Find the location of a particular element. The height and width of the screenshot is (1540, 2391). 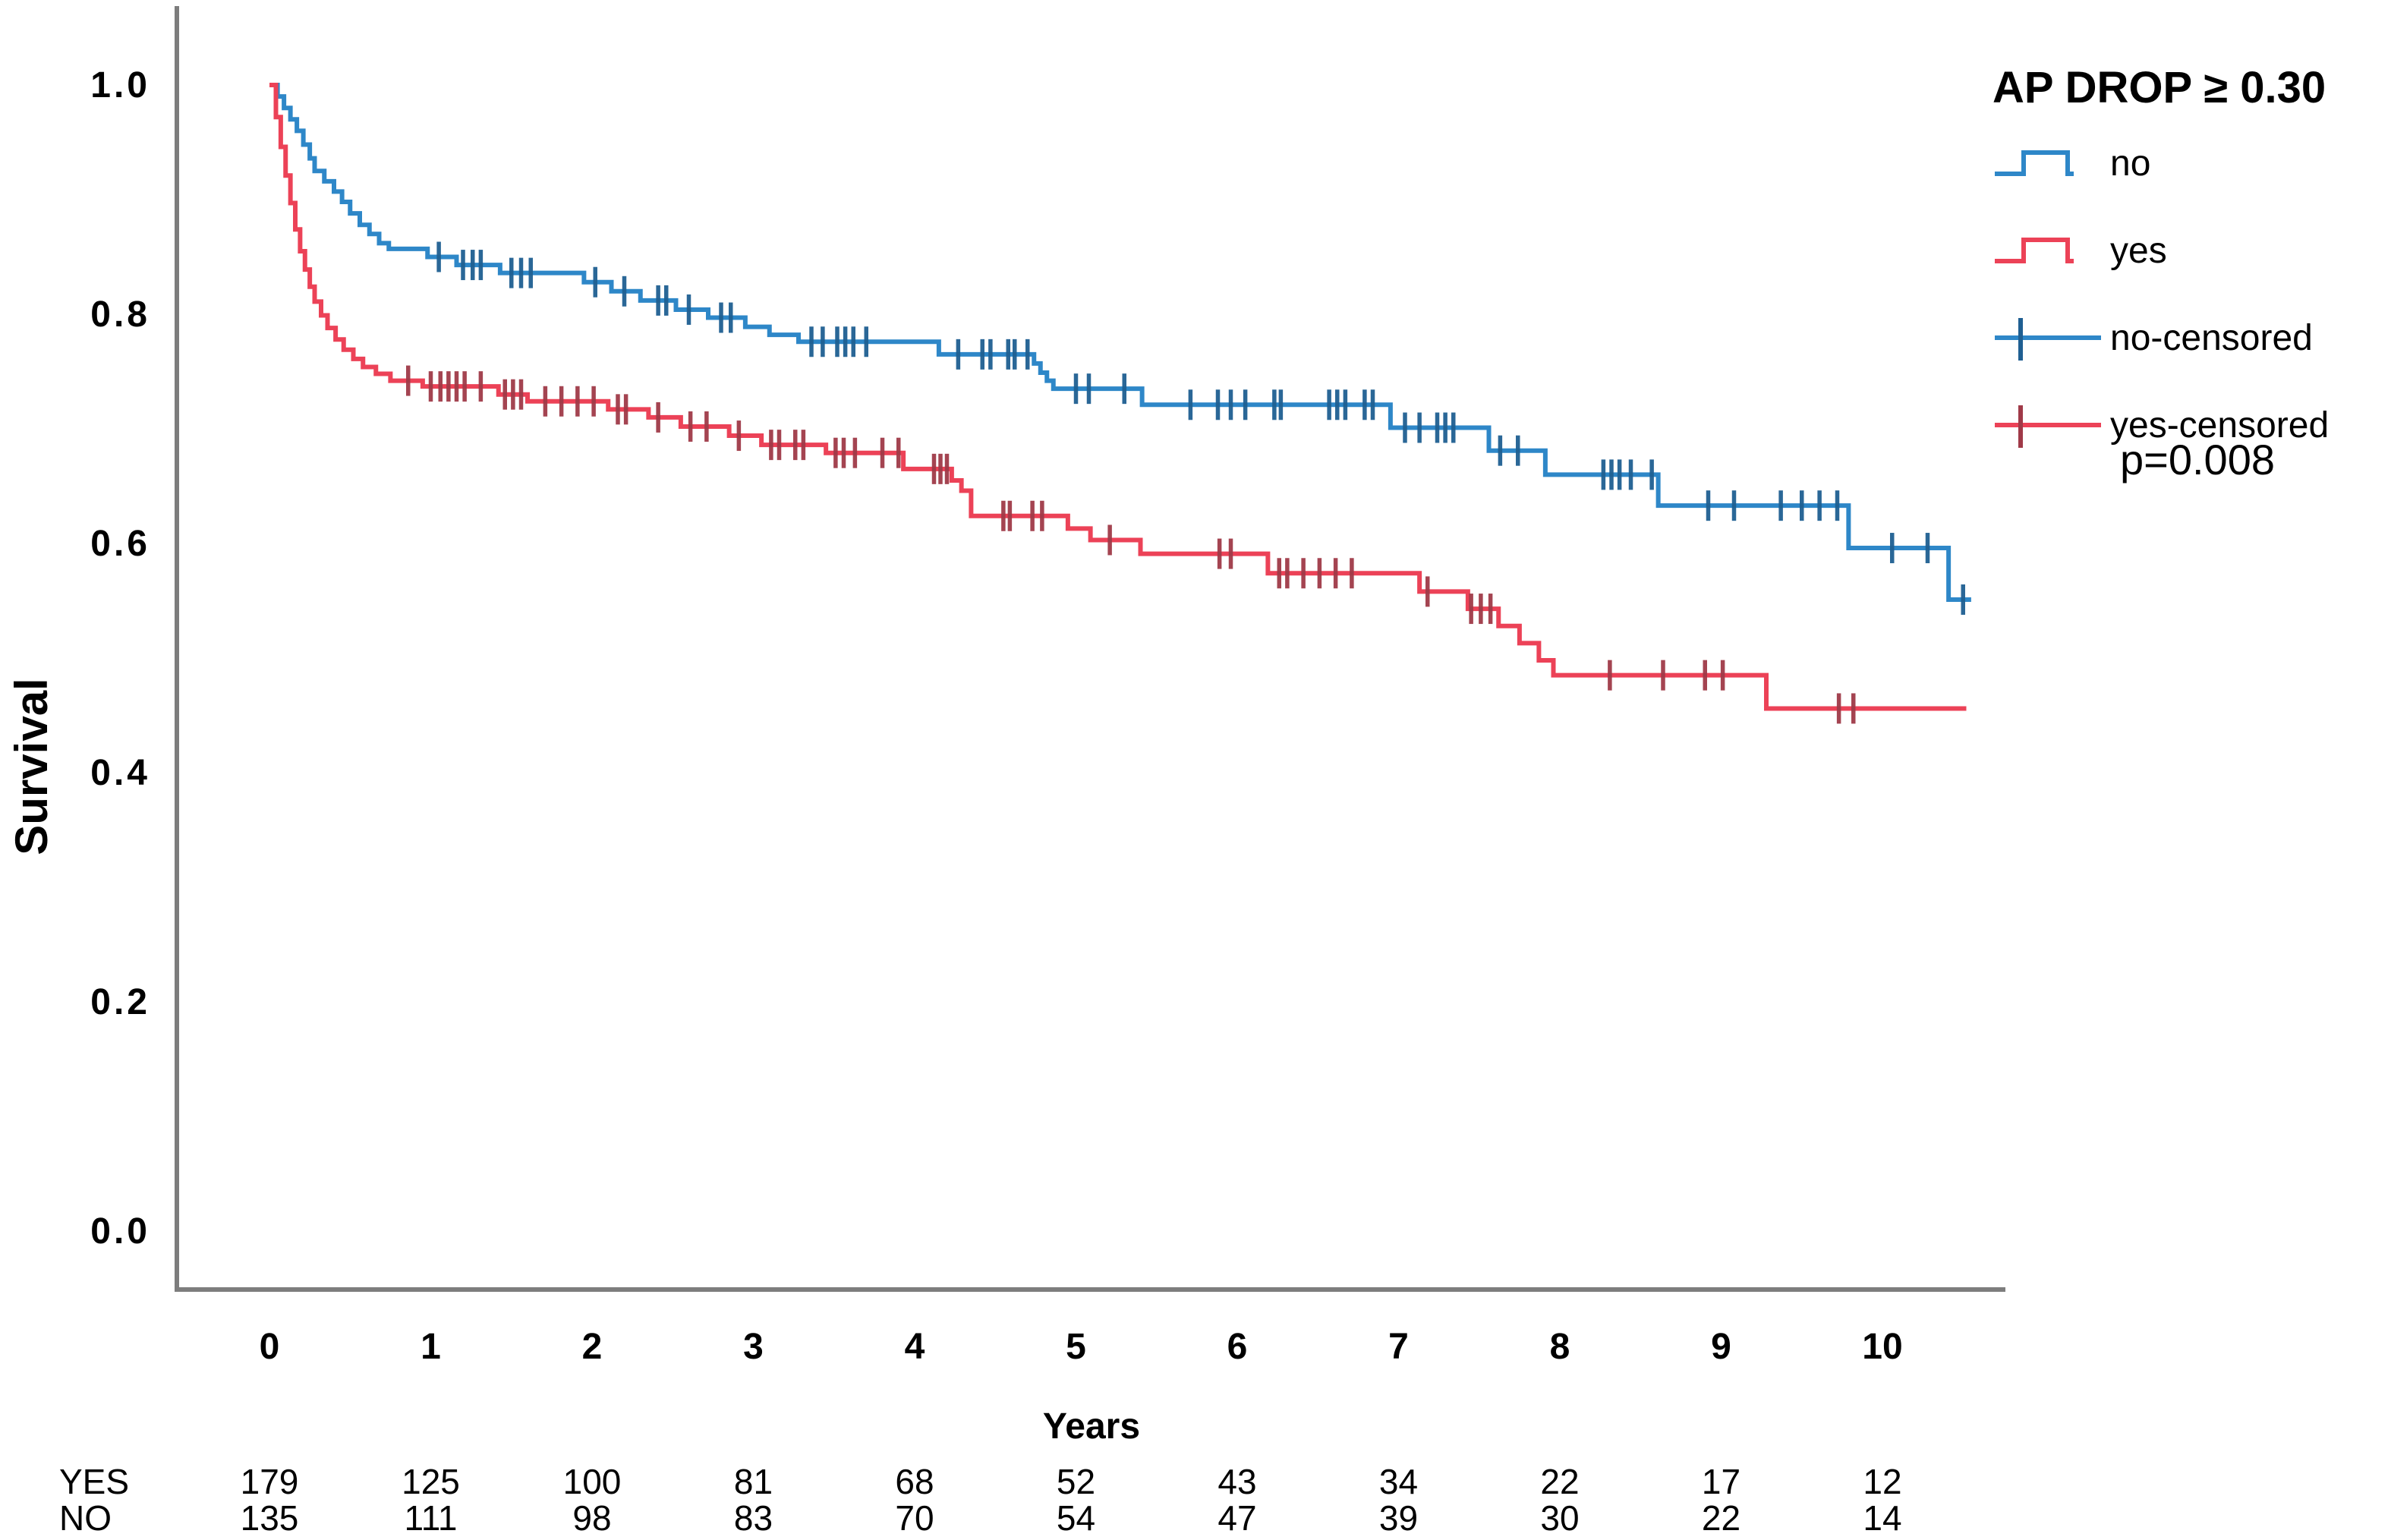

legend-label-no-censored: no-censored is located at coordinates (2211, 338).